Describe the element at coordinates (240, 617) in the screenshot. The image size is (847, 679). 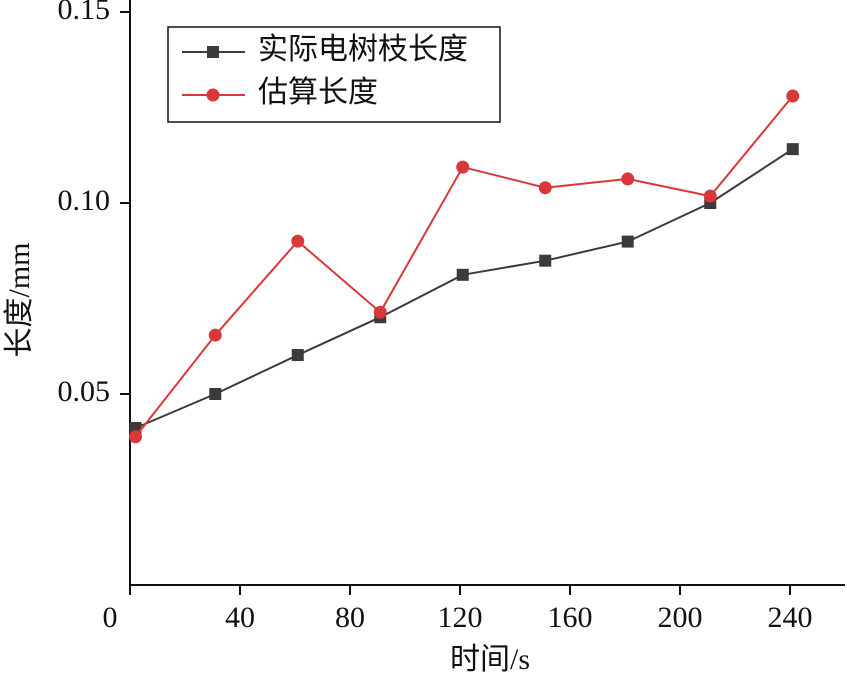
I see `x-tick-label: 40` at that location.